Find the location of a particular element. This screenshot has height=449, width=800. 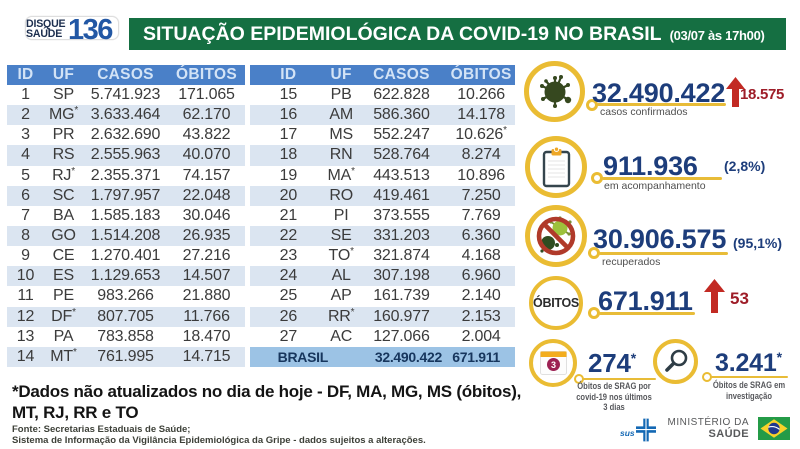

svg-text: 3 is located at coordinates (552, 365).